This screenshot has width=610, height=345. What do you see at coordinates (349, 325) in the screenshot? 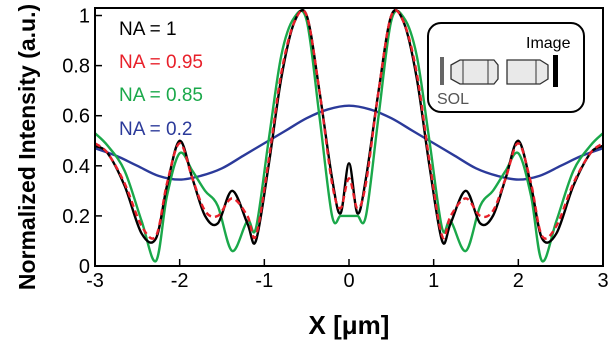
I see `x-axis-label: X [μm]` at bounding box center [349, 325].